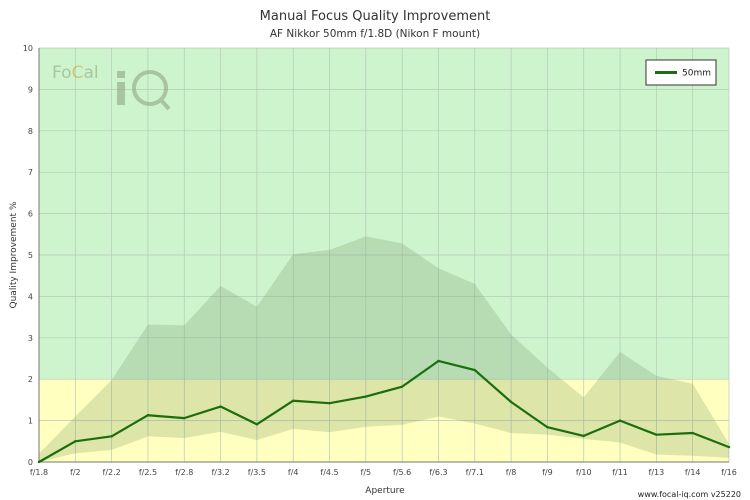  Describe the element at coordinates (121, 93) in the screenshot. I see `logo-i-bar` at that location.